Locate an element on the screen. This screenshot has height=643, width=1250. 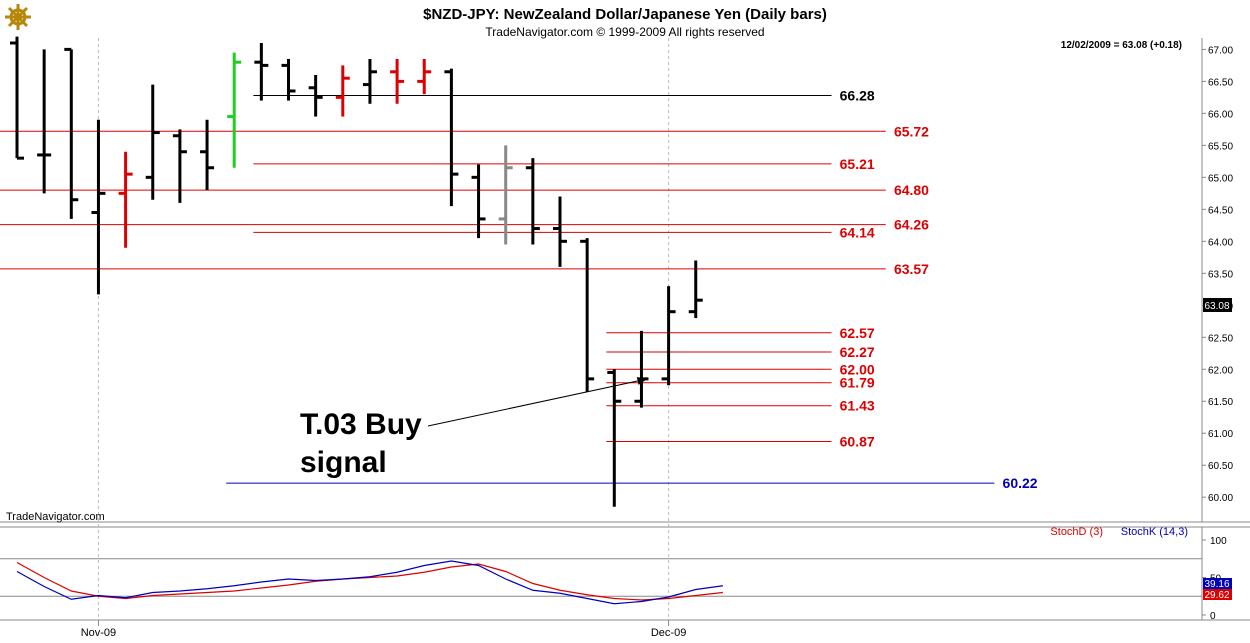
price-y-tick-label: 60.50 is located at coordinates (1220, 466).